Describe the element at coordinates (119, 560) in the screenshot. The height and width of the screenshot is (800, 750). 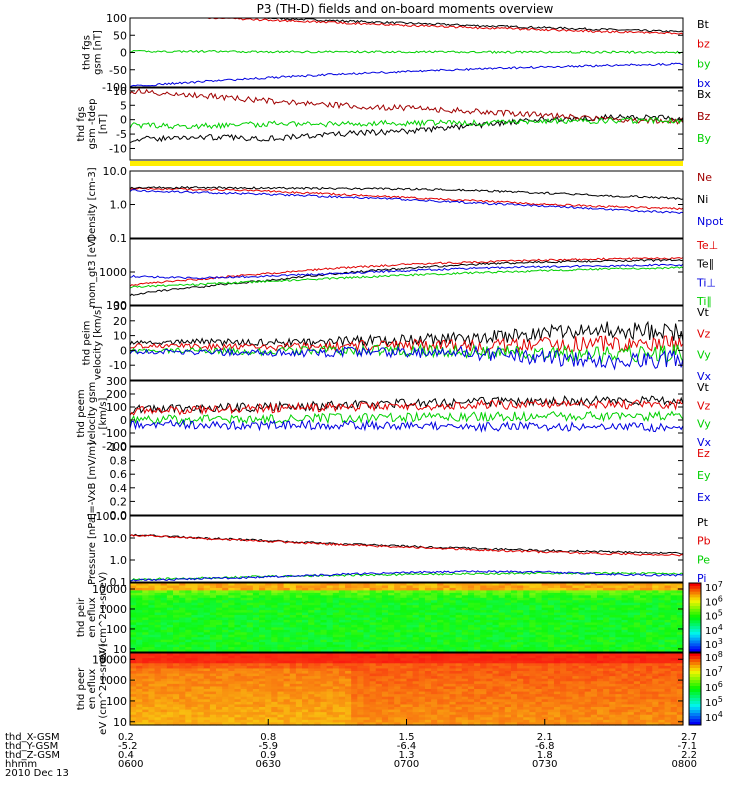
I see `y-tick-label: 1.0` at that location.